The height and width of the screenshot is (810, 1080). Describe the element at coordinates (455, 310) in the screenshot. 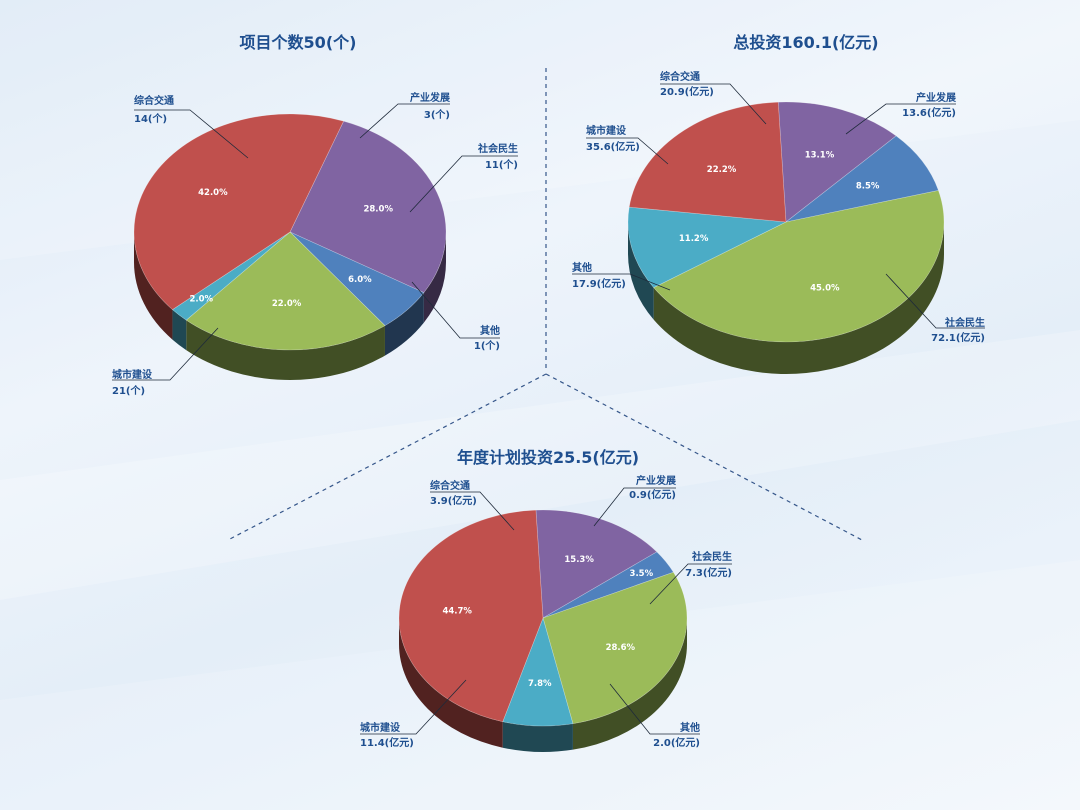

I see `chart-1-leader-qt` at that location.